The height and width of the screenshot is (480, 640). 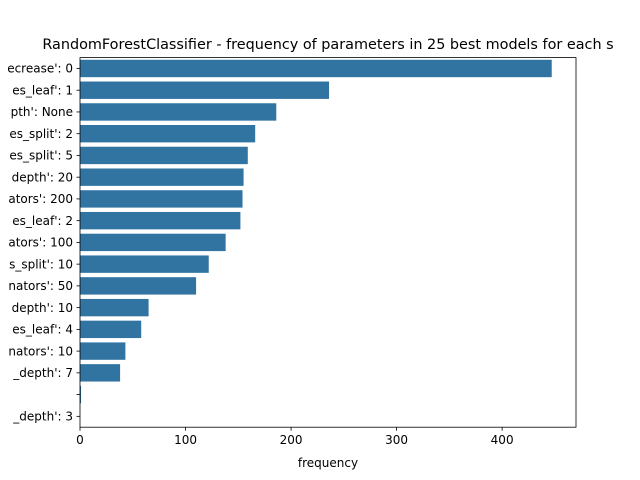 I want to click on x-tick-label: 0, so click(x=80, y=440).